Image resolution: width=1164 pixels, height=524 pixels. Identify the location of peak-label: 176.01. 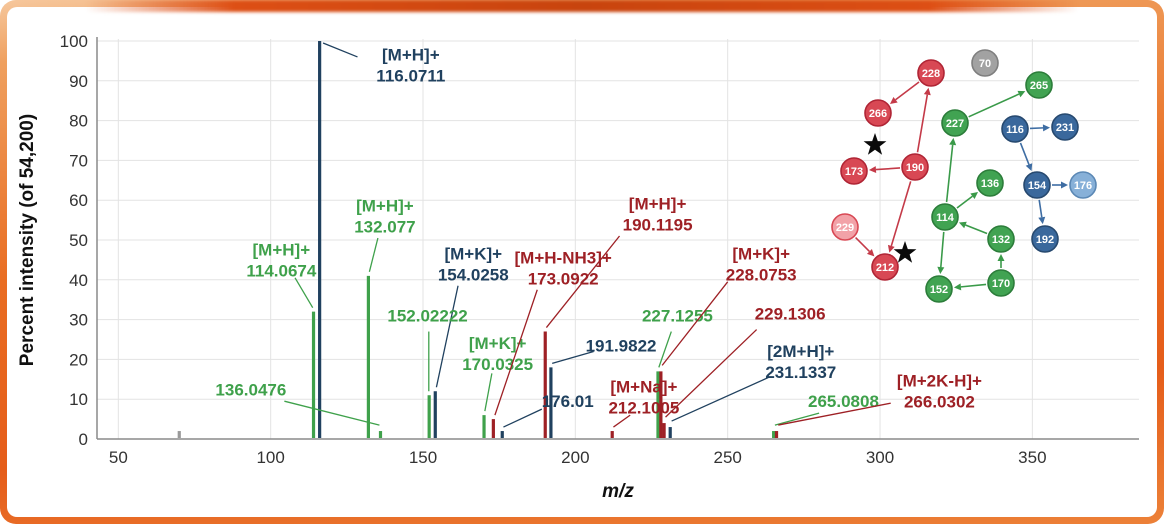
(568, 401).